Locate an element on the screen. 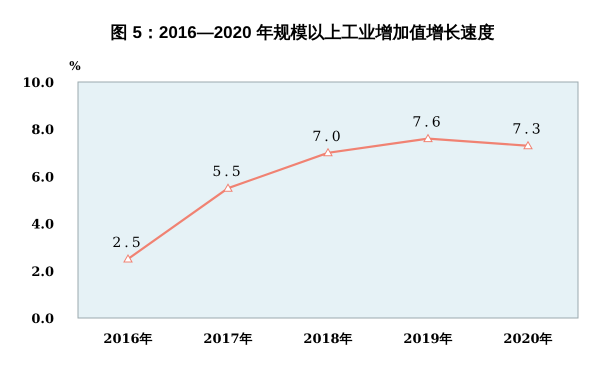  x-tick-label: 2020年 is located at coordinates (528, 339).